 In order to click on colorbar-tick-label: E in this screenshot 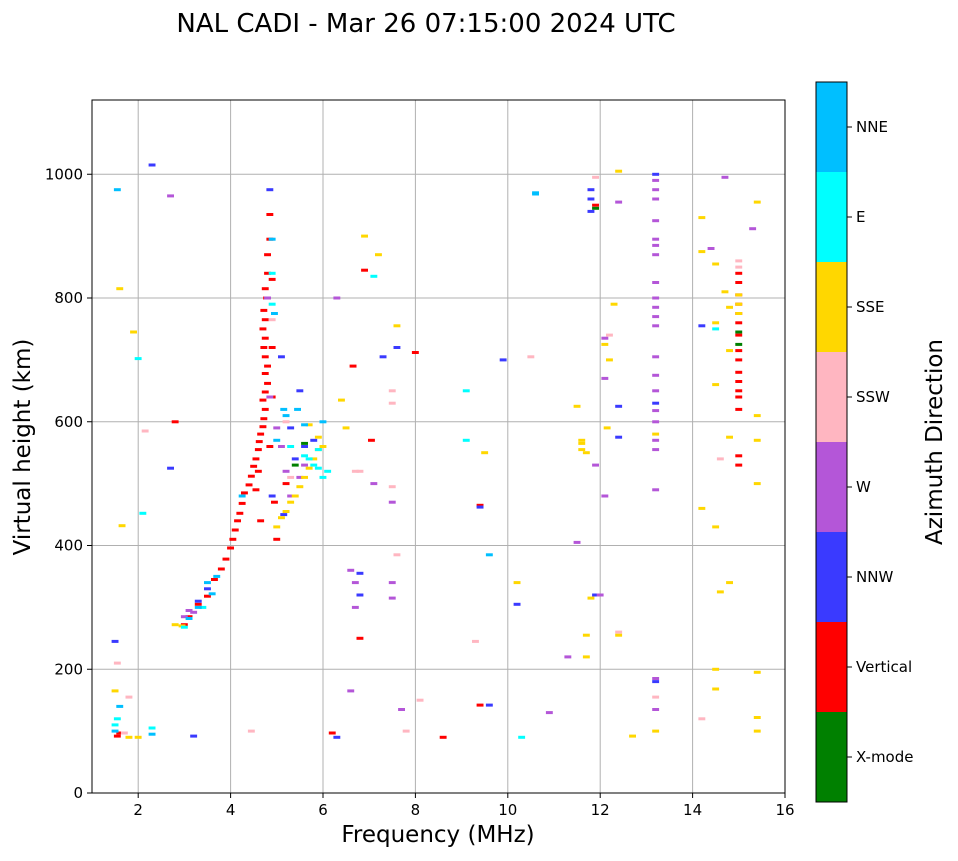, I will do `click(860, 217)`.